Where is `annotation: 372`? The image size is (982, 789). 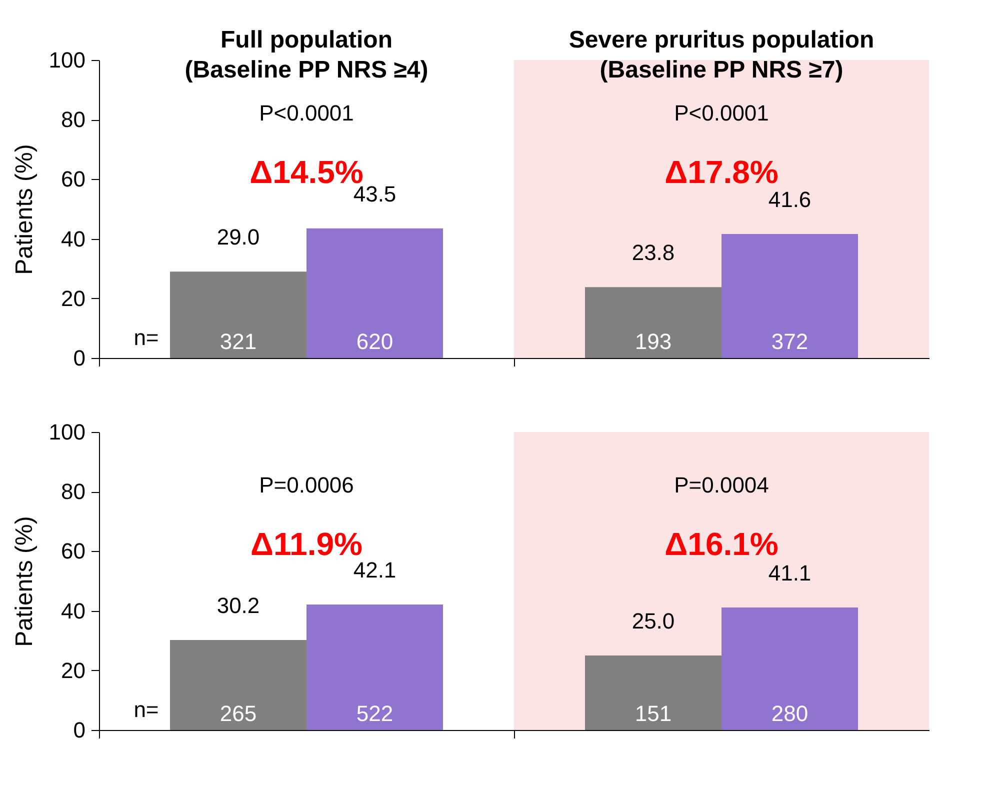
annotation: 372 is located at coordinates (789, 341).